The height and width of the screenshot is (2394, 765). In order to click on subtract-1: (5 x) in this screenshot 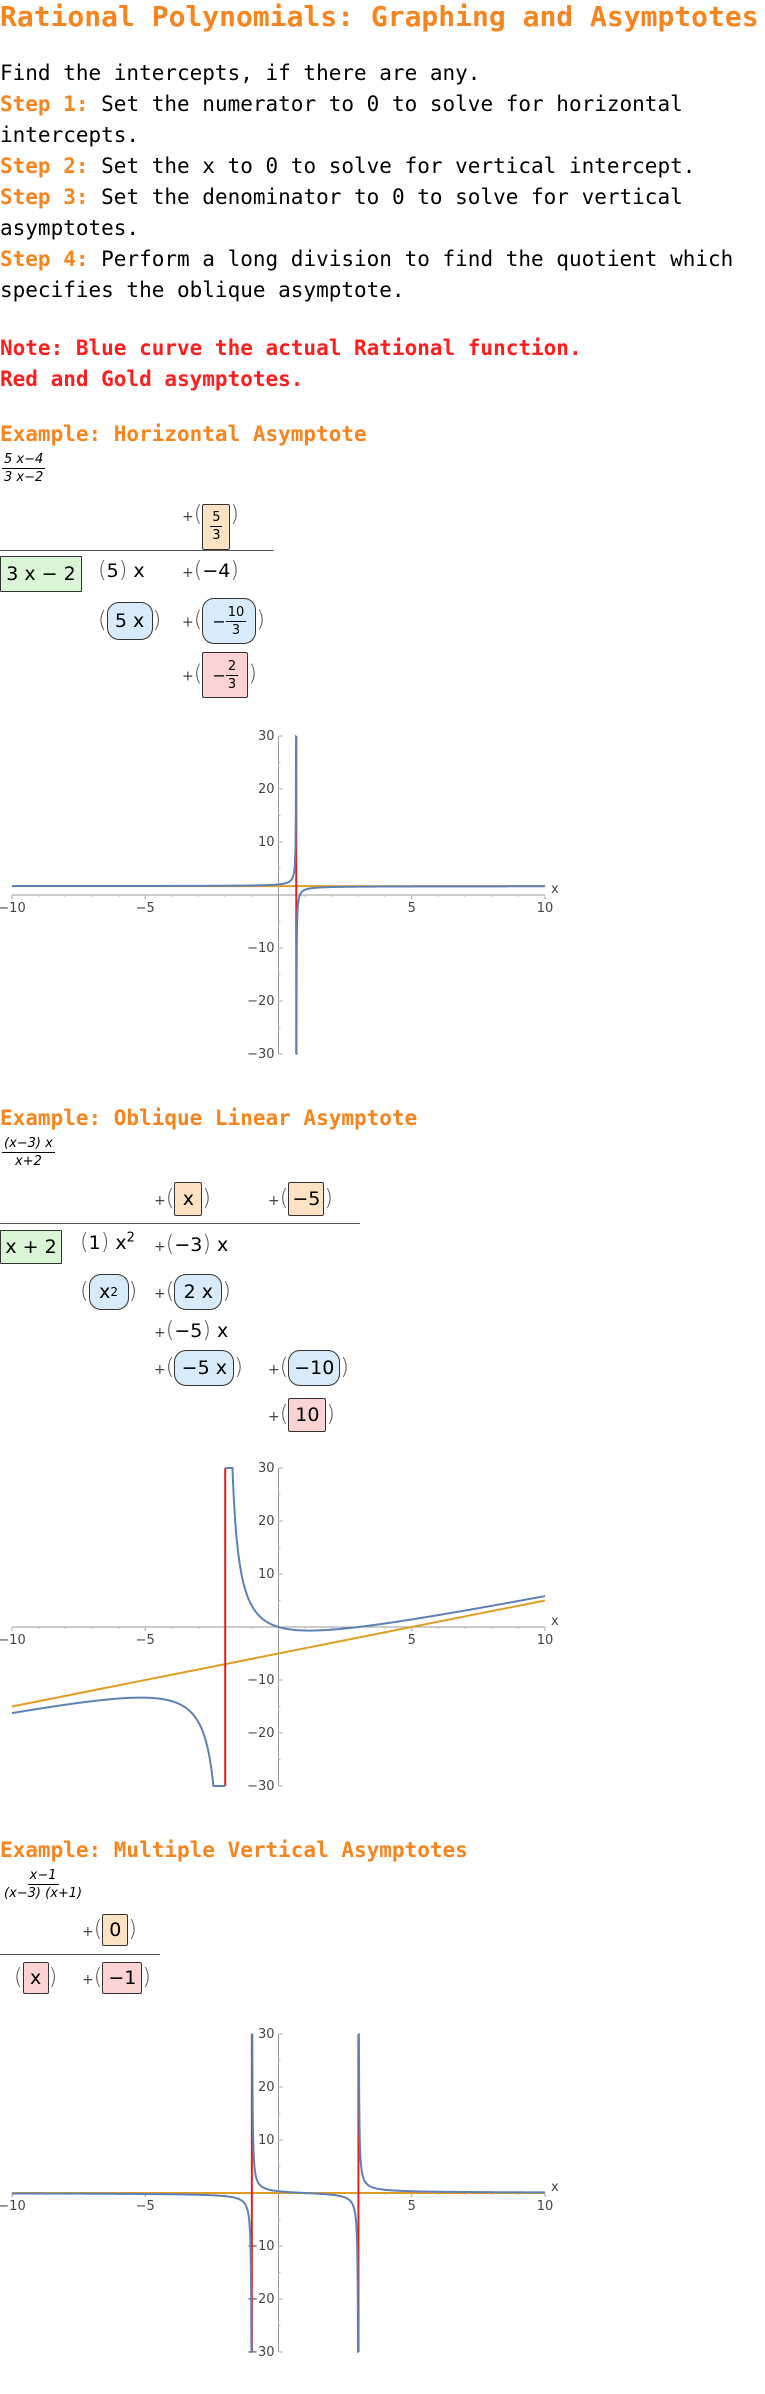, I will do `click(129, 621)`.